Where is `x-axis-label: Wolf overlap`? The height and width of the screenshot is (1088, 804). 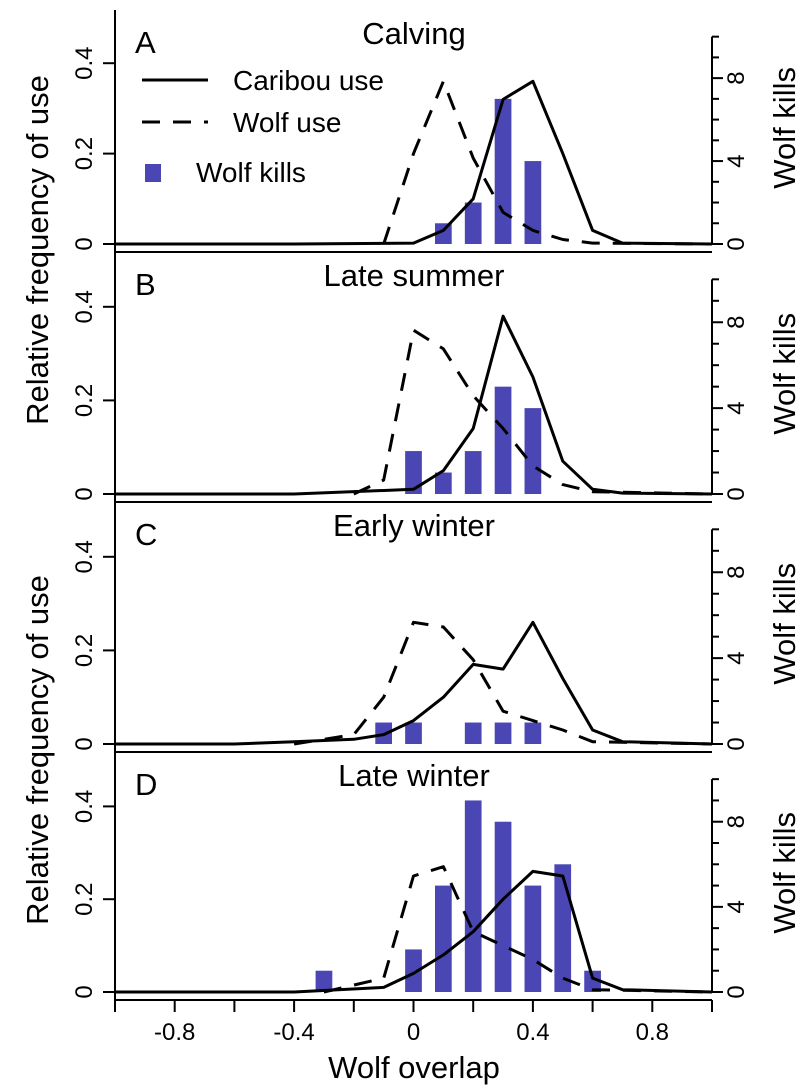 x-axis-label: Wolf overlap is located at coordinates (414, 1067).